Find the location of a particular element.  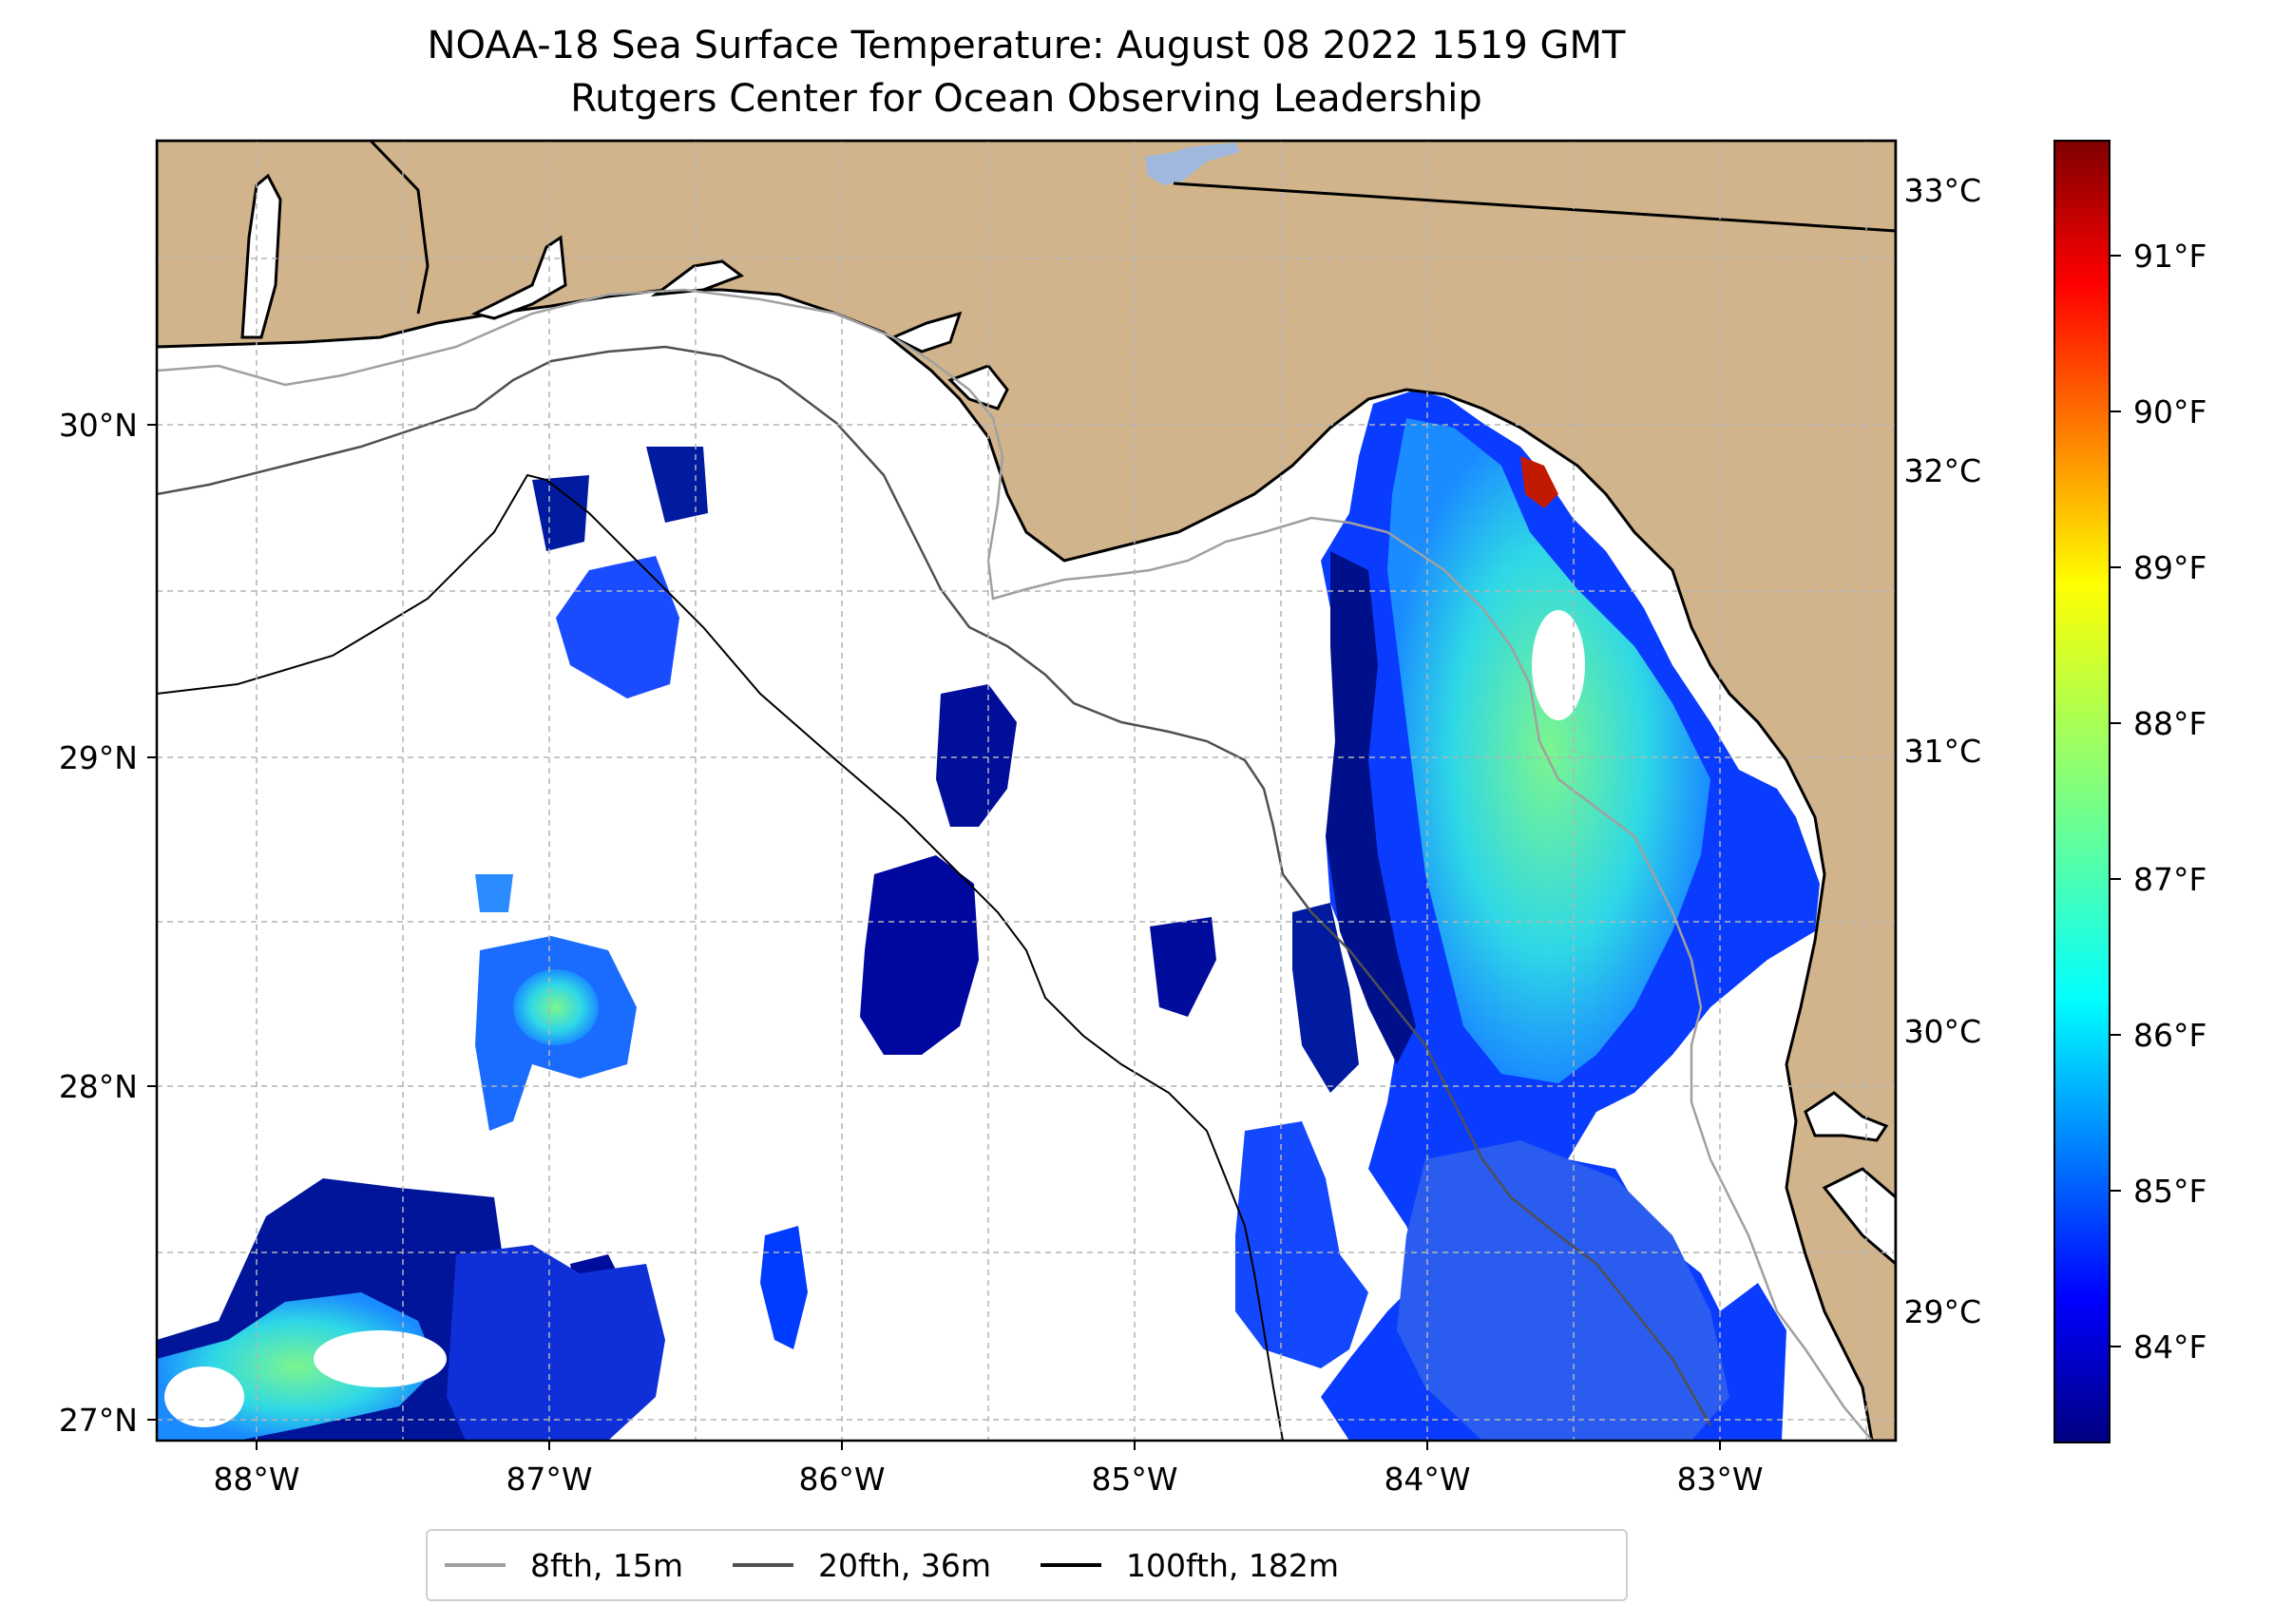

celsius-tick-label: 31°C is located at coordinates (1942, 751).